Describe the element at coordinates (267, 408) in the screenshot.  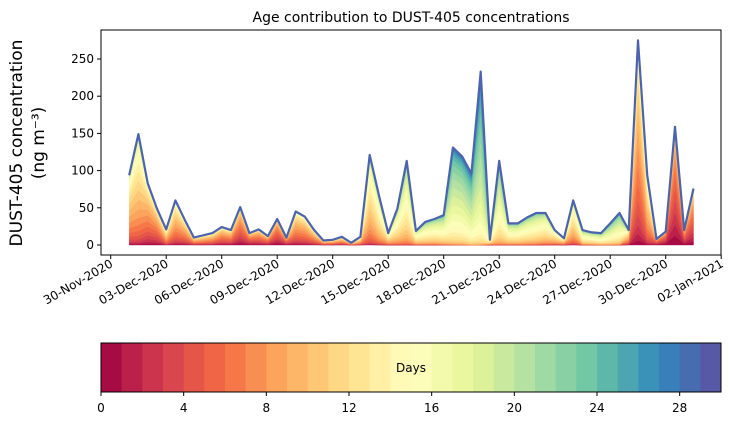
I see `colorbar-tick-label: 8` at that location.